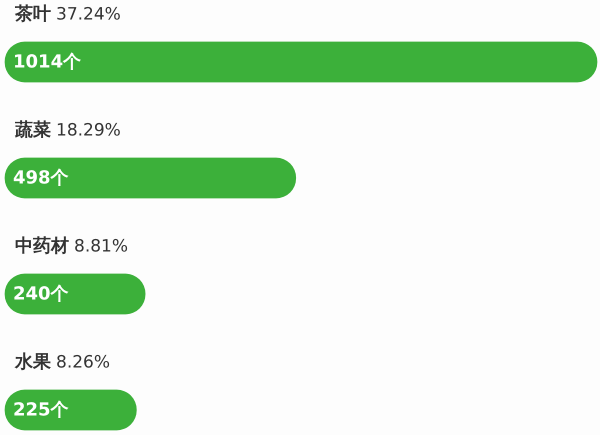  I want to click on annotation: 37.24%, so click(88, 14).